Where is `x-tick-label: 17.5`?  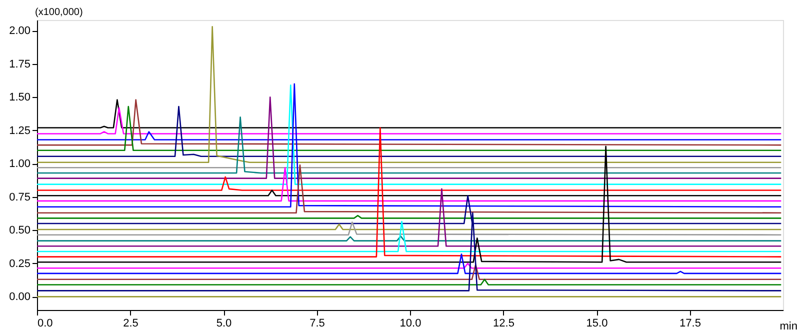
x-tick-label: 17.5 is located at coordinates (690, 324).